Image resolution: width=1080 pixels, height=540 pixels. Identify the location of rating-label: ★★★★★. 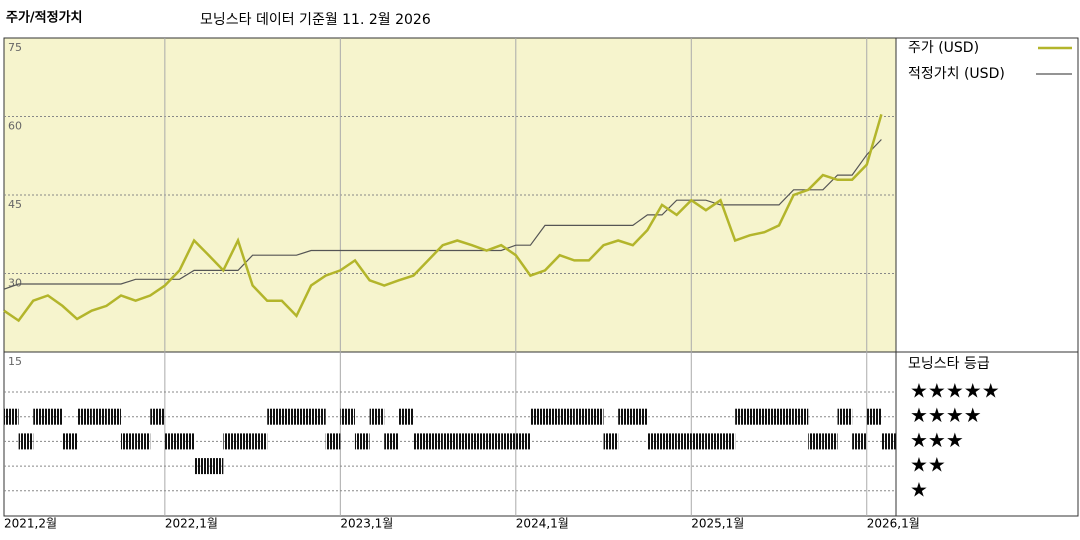
(955, 391).